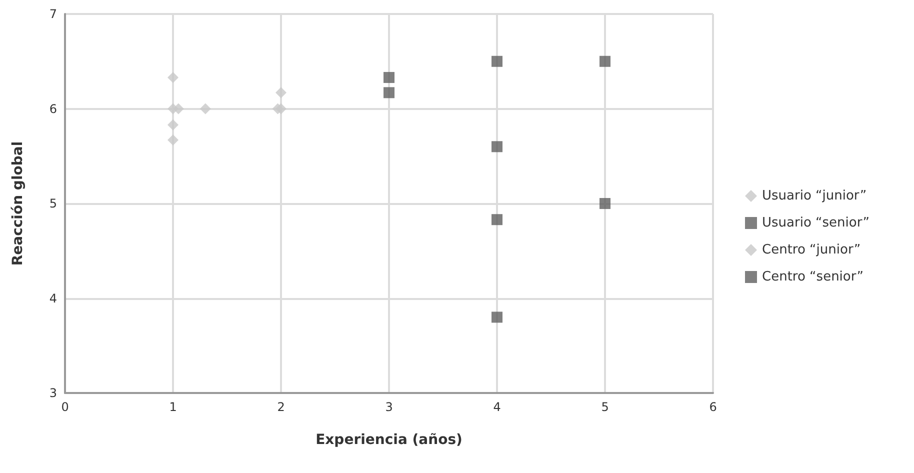  Describe the element at coordinates (53, 109) in the screenshot. I see `y-tick-label: 6` at that location.